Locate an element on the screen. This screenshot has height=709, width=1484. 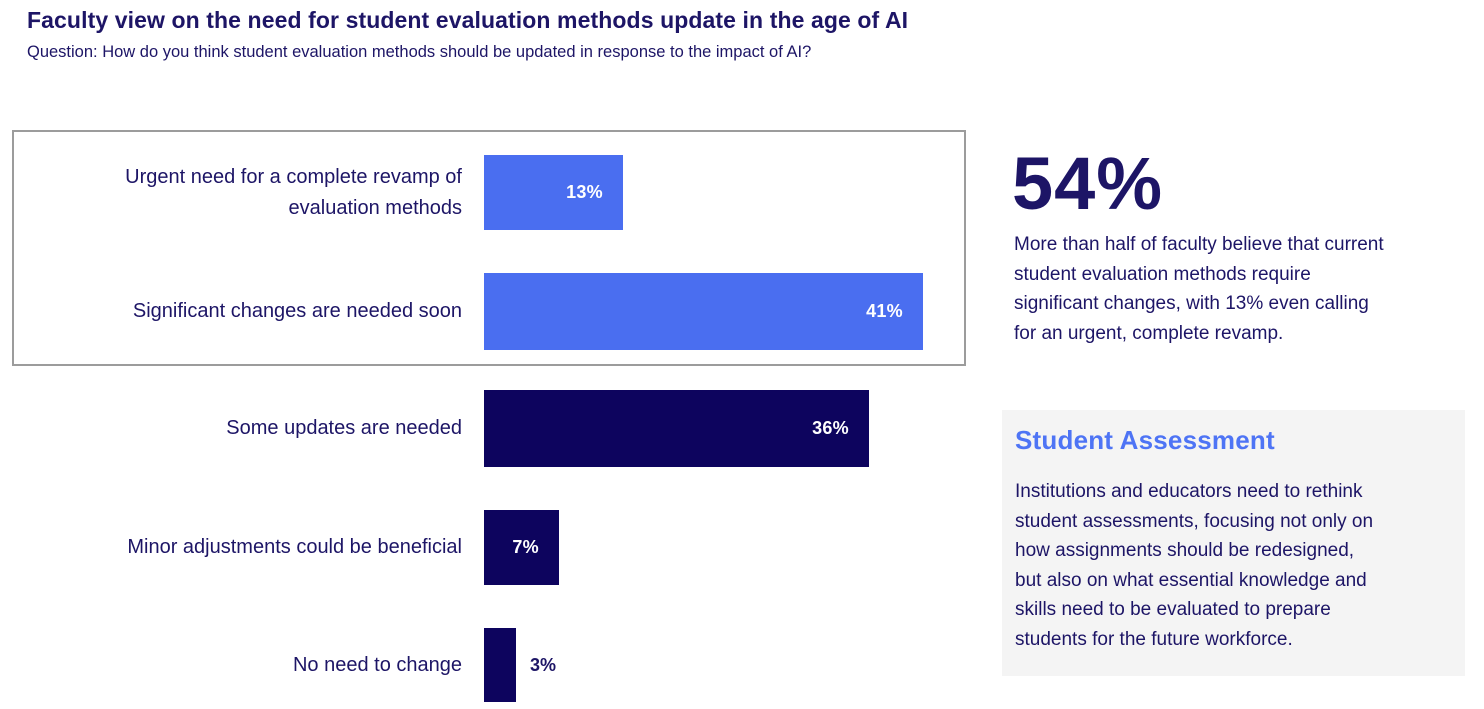
bar-row: Significant changes are needed soon 41% is located at coordinates (500, 311).